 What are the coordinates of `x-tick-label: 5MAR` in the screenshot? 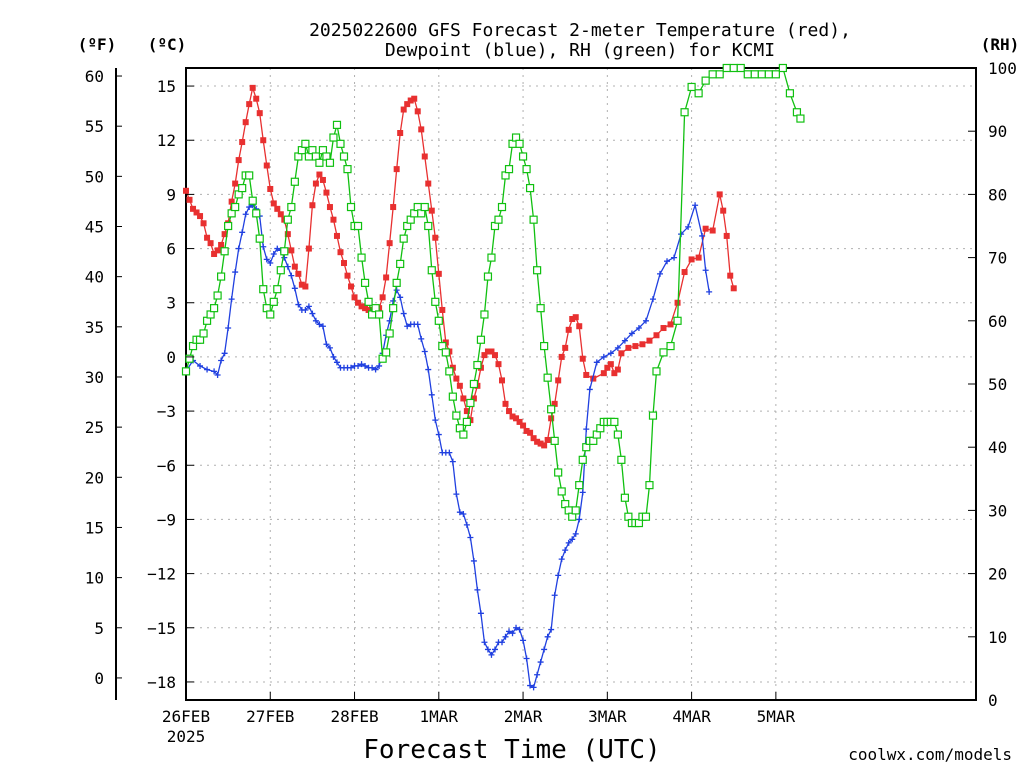 It's located at (776, 716).